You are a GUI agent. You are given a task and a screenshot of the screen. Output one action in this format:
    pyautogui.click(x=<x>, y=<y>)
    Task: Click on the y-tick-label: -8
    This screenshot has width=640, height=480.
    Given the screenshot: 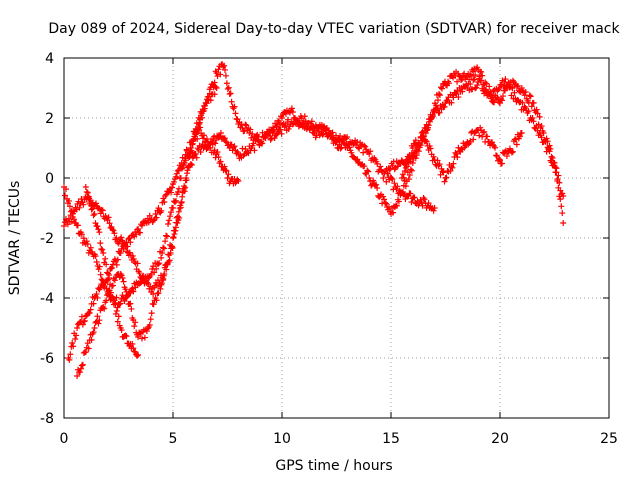 What is the action you would take?
    pyautogui.click(x=47, y=419)
    